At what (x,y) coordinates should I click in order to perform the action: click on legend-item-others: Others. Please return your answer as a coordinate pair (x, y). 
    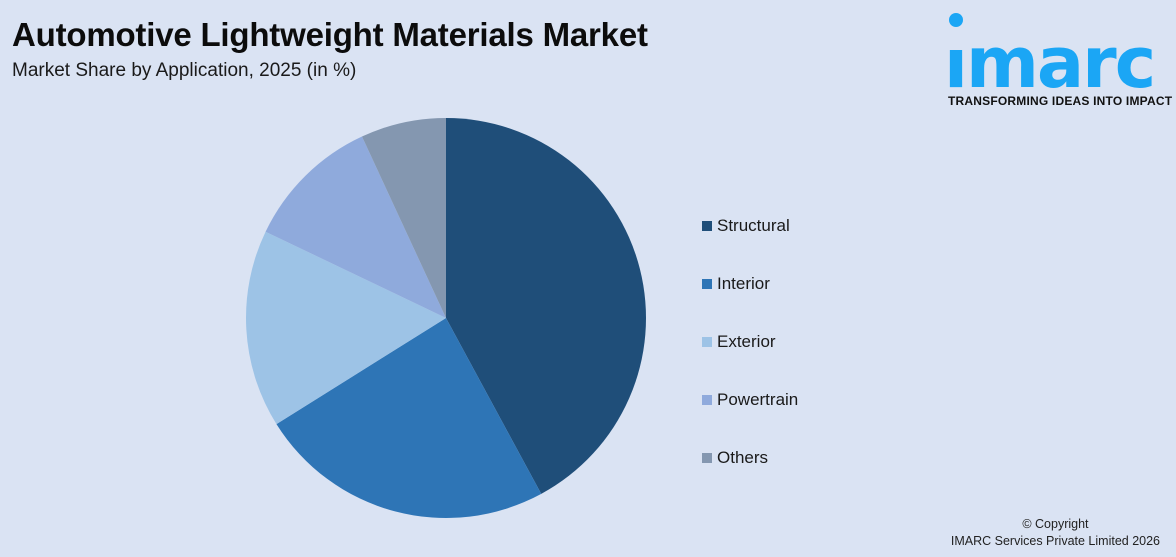
    Looking at the image, I should click on (750, 458).